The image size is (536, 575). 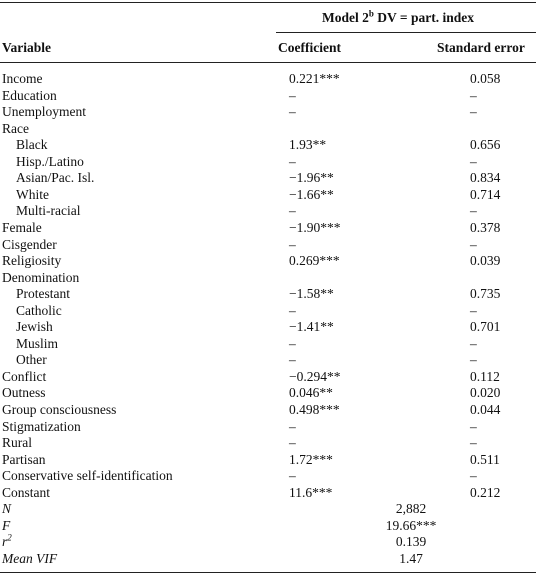 What do you see at coordinates (44, 112) in the screenshot?
I see `row-label: Unemployment` at bounding box center [44, 112].